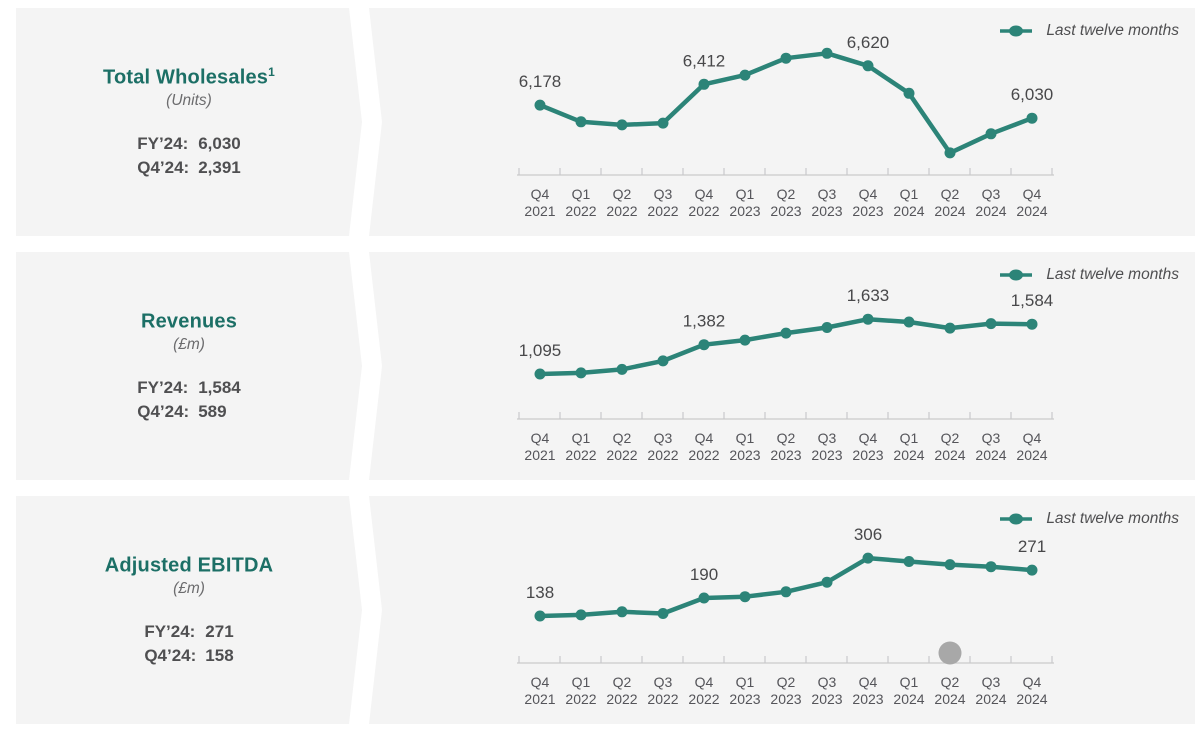 This screenshot has width=1200, height=752. Describe the element at coordinates (1032, 300) in the screenshot. I see `point-label: 1,584` at that location.